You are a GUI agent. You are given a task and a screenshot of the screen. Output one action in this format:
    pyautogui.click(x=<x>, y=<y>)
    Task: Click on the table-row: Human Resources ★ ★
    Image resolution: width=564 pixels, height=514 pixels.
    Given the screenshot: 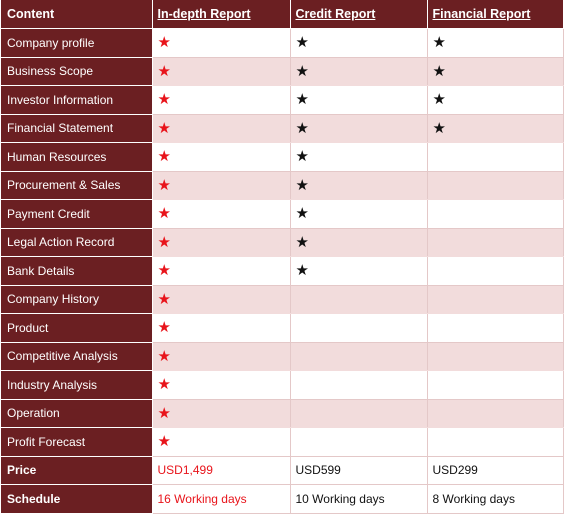 What is the action you would take?
    pyautogui.click(x=282, y=157)
    